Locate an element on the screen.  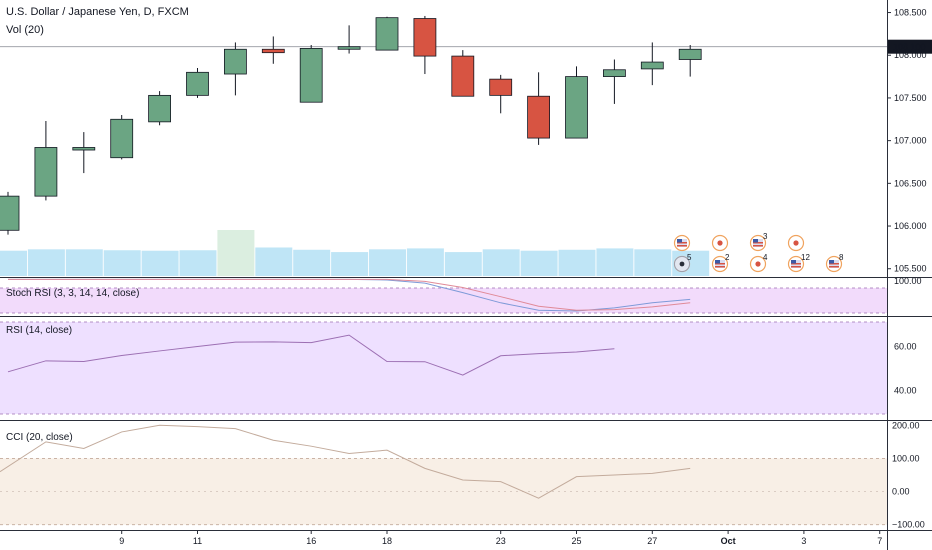
cci-tick-label: 100.00 is located at coordinates (906, 458).